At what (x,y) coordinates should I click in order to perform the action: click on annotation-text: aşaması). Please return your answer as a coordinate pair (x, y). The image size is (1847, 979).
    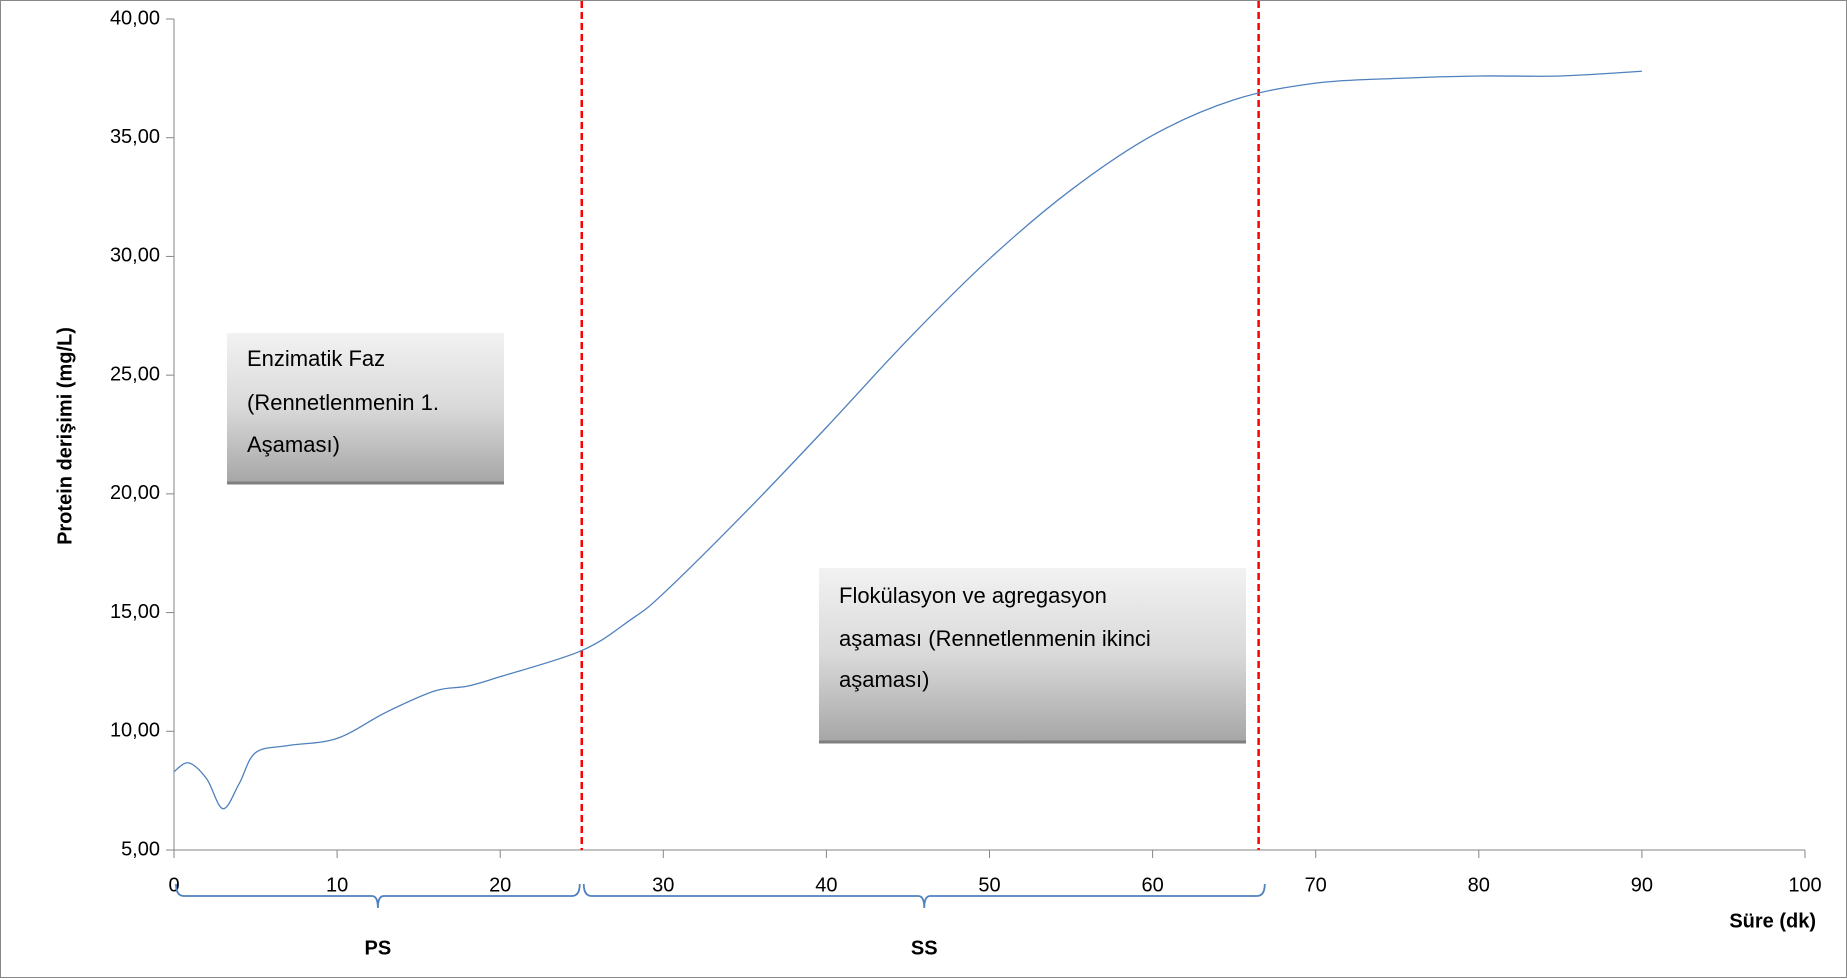
    Looking at the image, I should click on (884, 679).